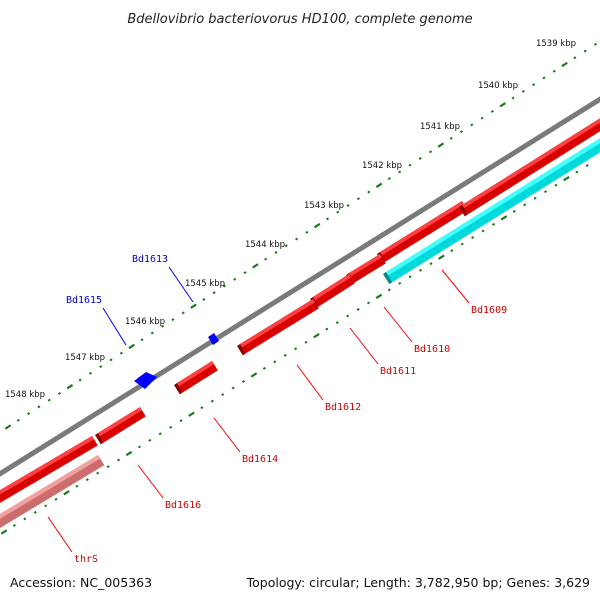 The height and width of the screenshot is (600, 600). I want to click on ruler-label: 1545 kbp, so click(205, 284).